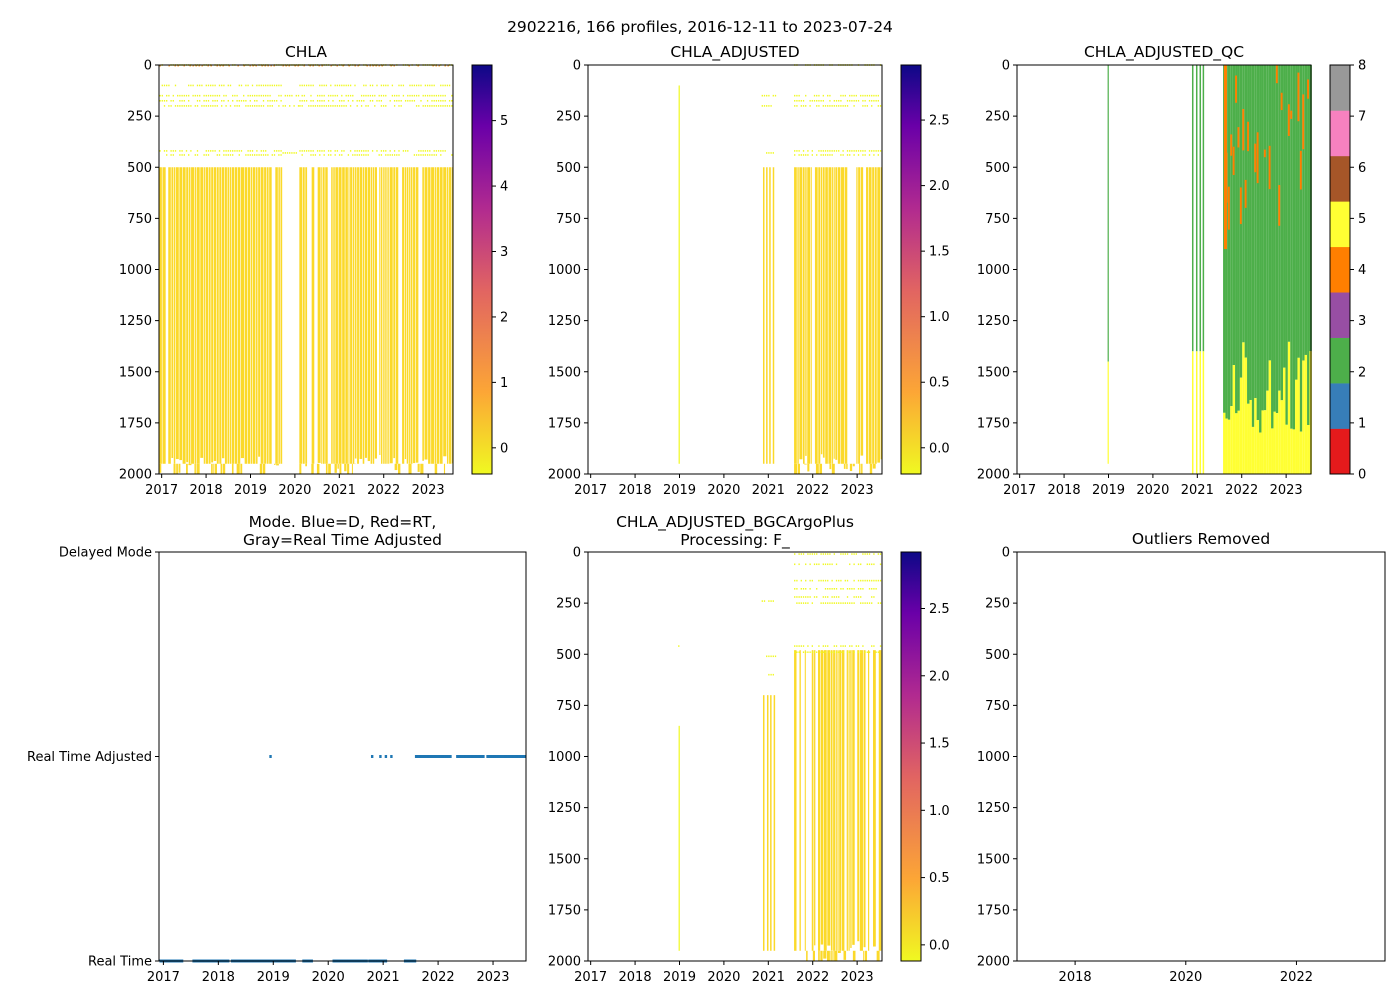 The height and width of the screenshot is (1000, 1400). I want to click on y-tick-label: 0, so click(577, 66).